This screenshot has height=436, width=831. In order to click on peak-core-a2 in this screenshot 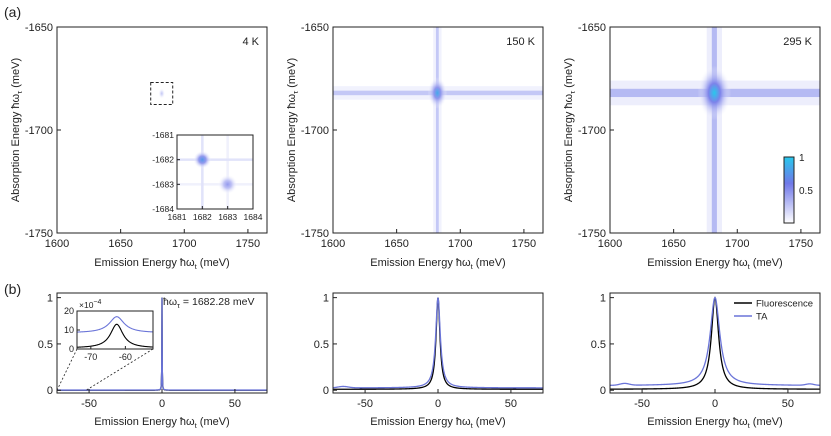, I will do `click(437, 93)`.